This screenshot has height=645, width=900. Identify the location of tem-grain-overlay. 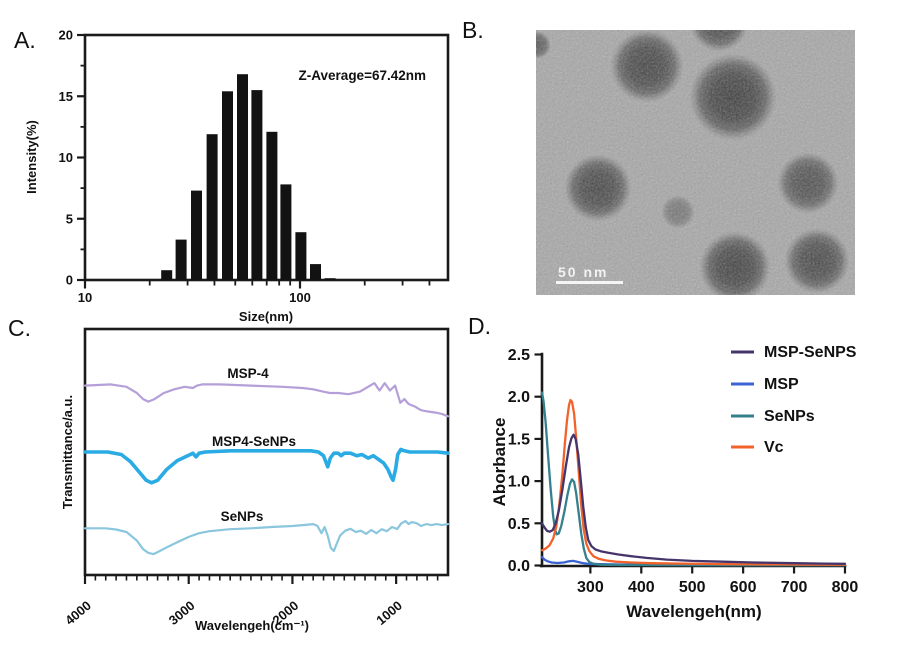
(695, 162).